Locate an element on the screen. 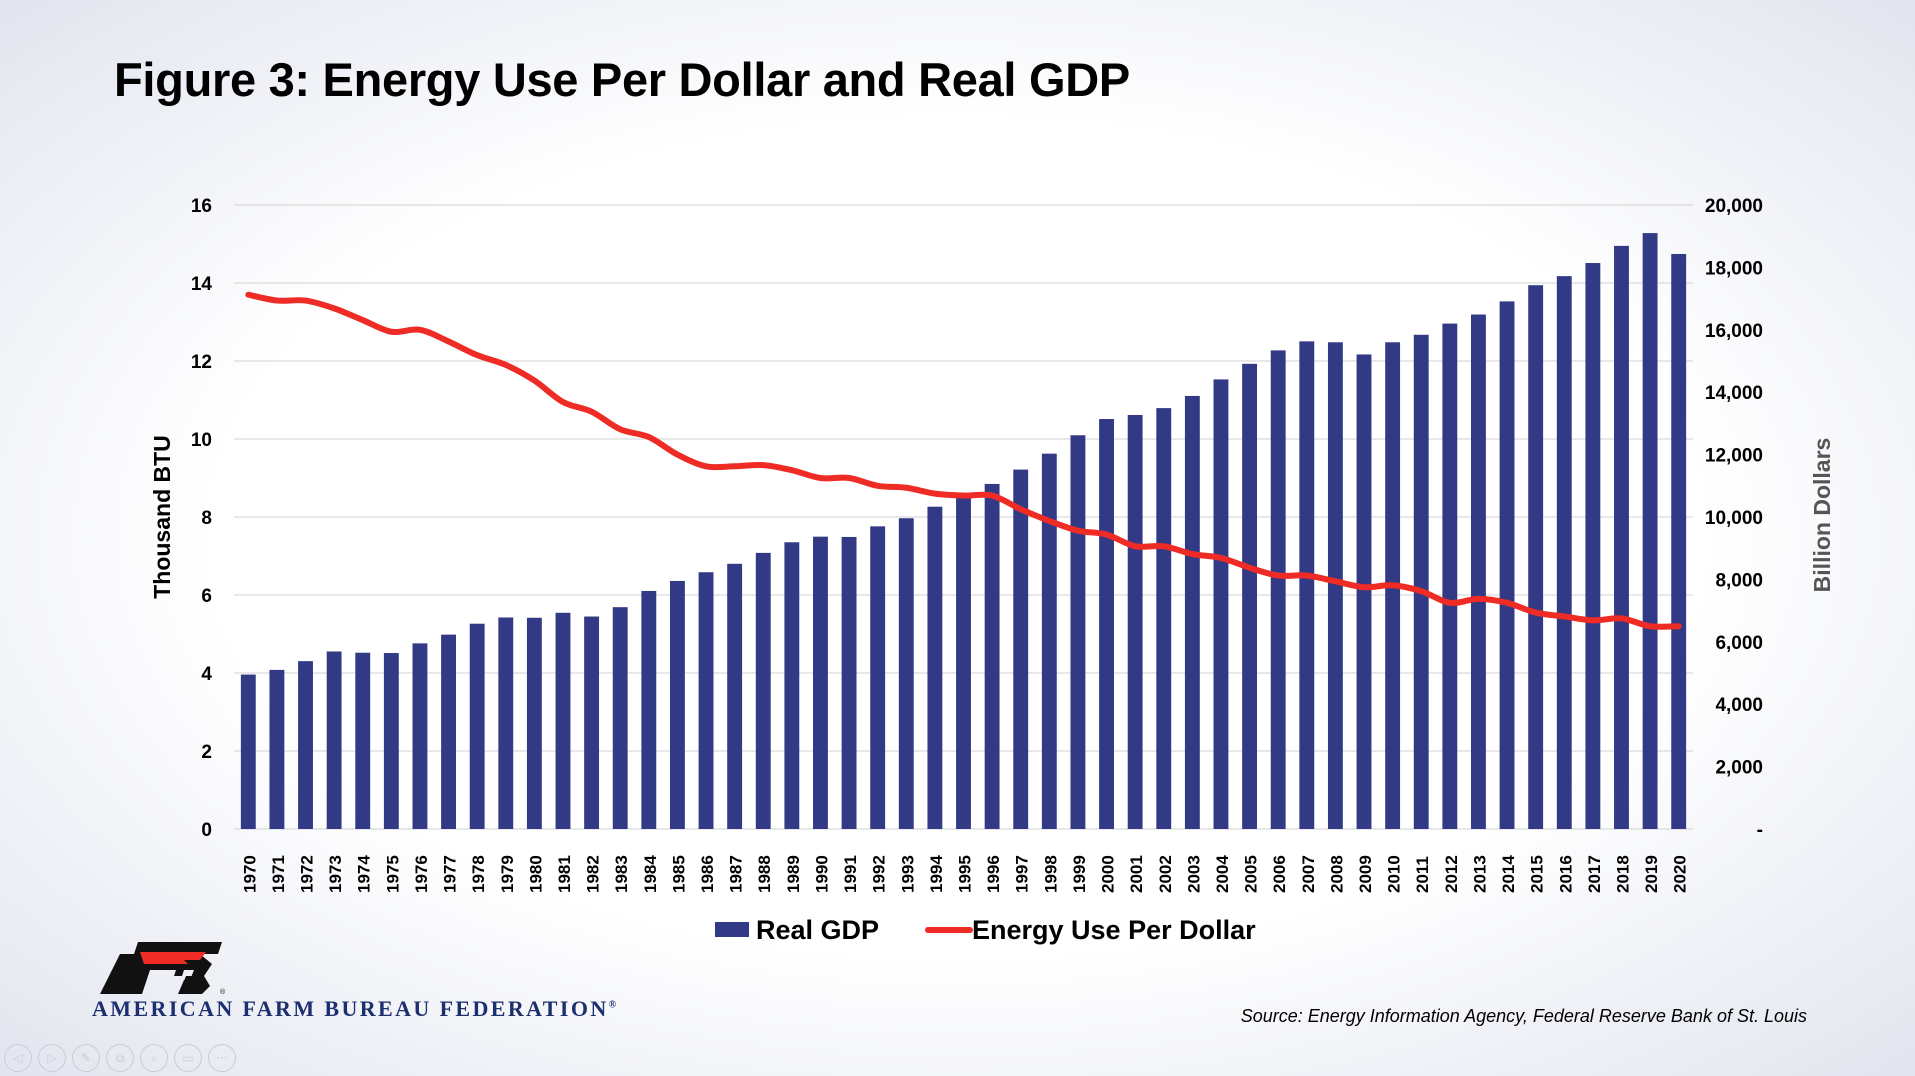  x-axis-tick-label: 1976 is located at coordinates (421, 874).